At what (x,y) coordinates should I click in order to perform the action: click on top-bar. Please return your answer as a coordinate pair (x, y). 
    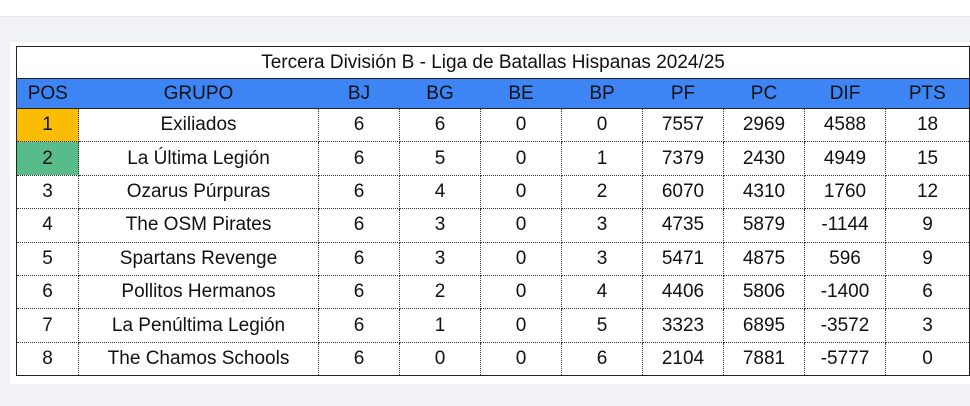
    Looking at the image, I should click on (485, 8).